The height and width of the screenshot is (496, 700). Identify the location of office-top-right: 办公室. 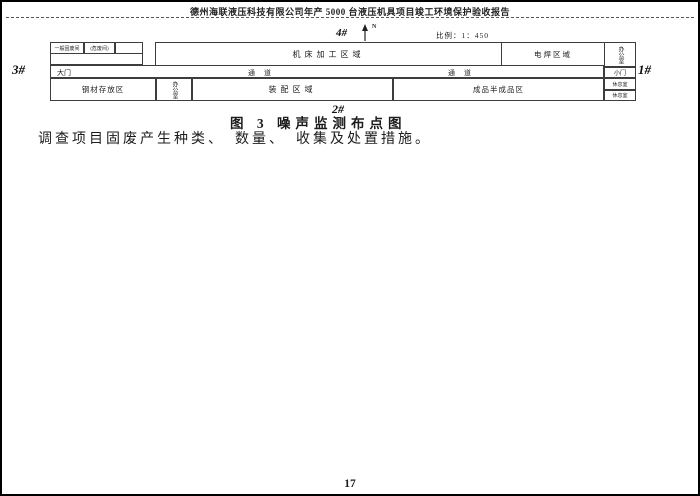
(620, 54).